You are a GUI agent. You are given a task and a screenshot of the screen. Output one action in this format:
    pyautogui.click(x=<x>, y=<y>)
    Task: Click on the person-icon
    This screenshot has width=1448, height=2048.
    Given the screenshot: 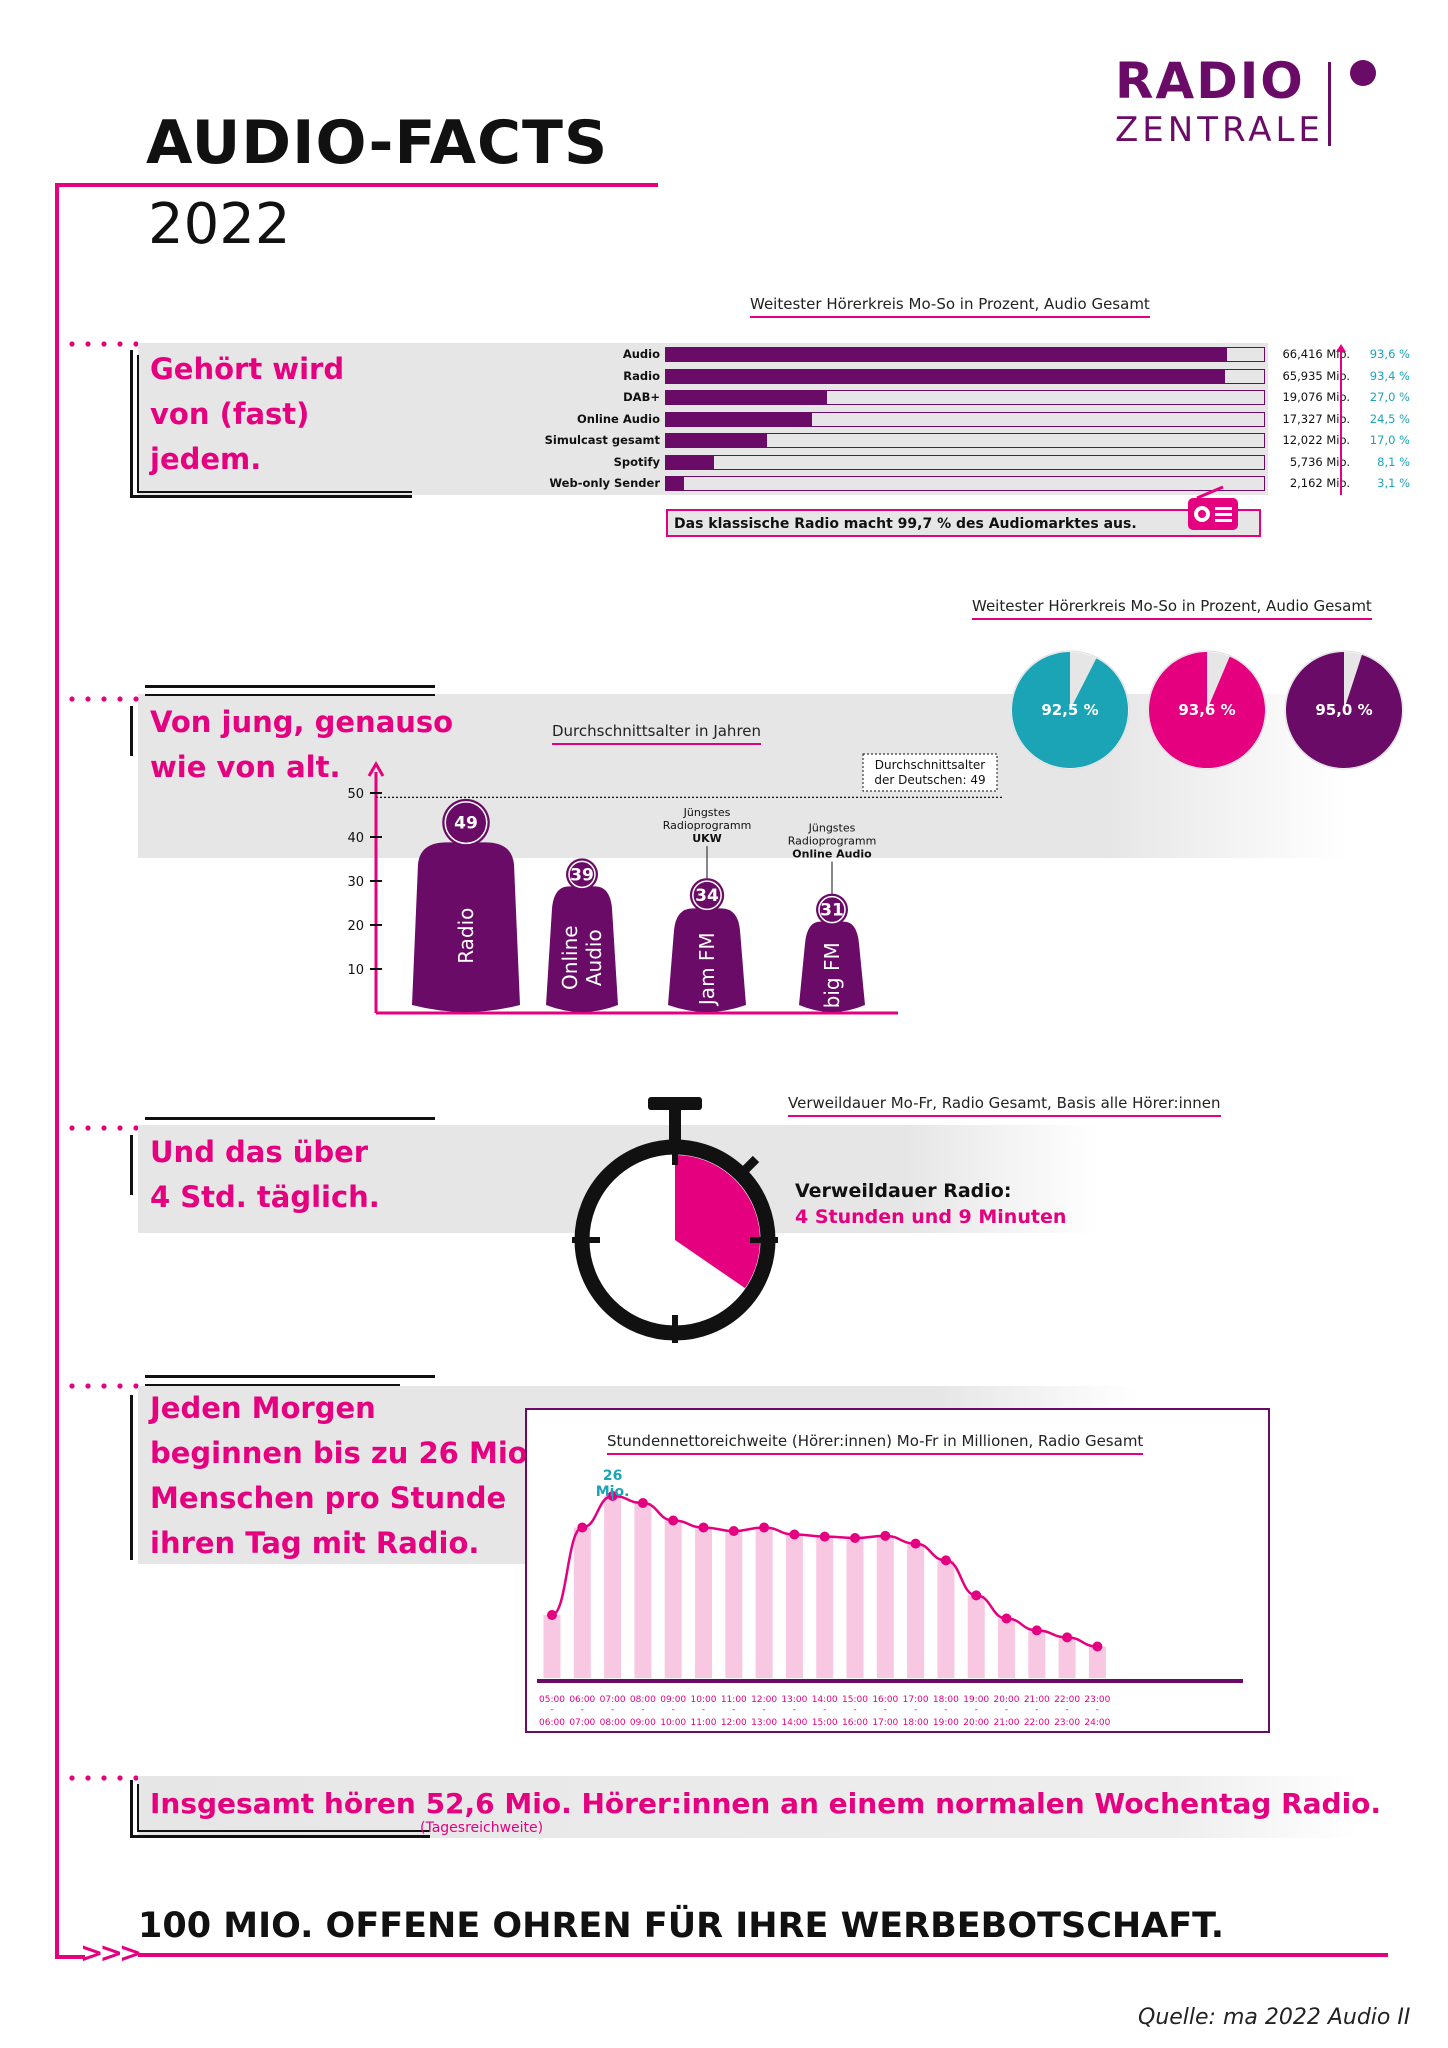 What is the action you would take?
    pyautogui.click(x=466, y=822)
    